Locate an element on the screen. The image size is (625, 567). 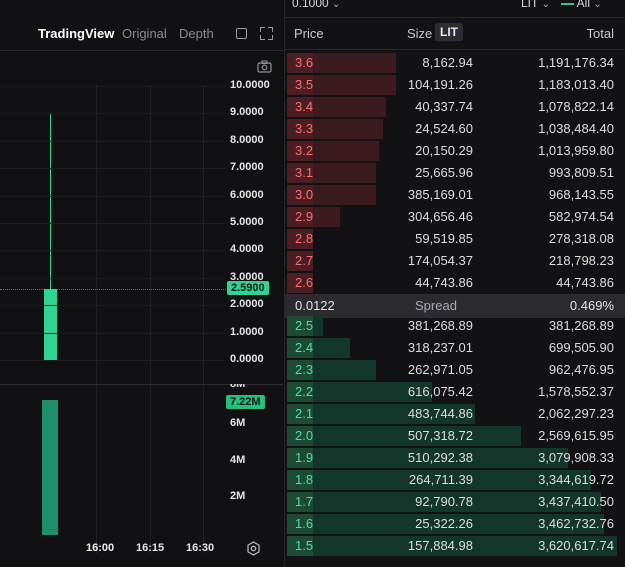
row-price: 1.8 is located at coordinates (304, 479).